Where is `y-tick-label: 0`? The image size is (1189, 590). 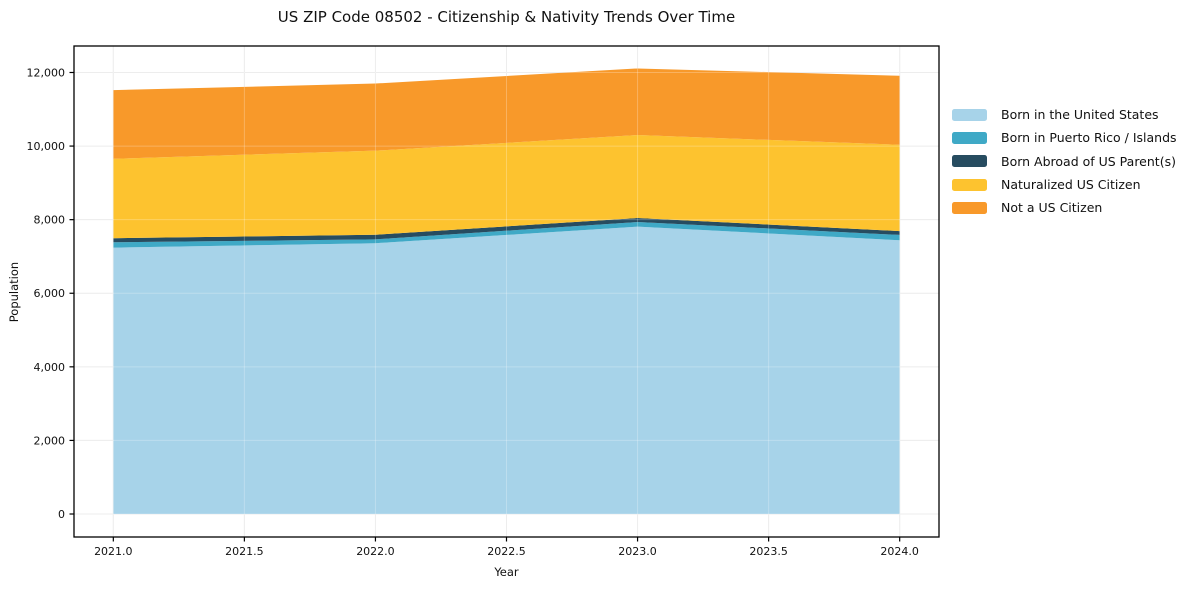
y-tick-label: 0 is located at coordinates (61, 514).